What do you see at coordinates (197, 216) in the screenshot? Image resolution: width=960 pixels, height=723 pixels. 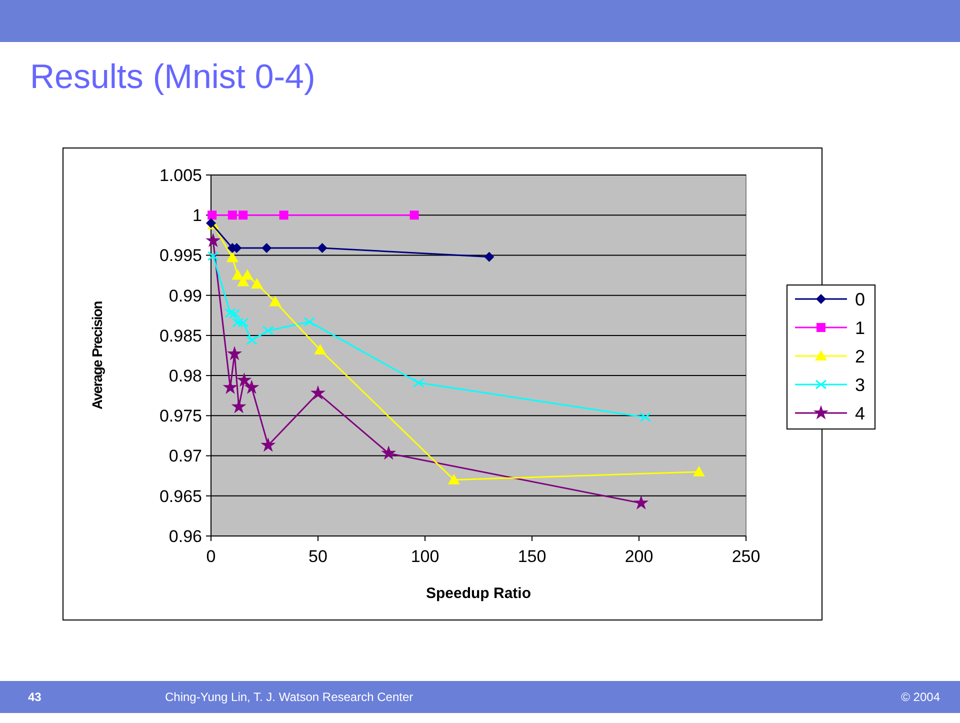 I see `y-tick-label: 1` at bounding box center [197, 216].